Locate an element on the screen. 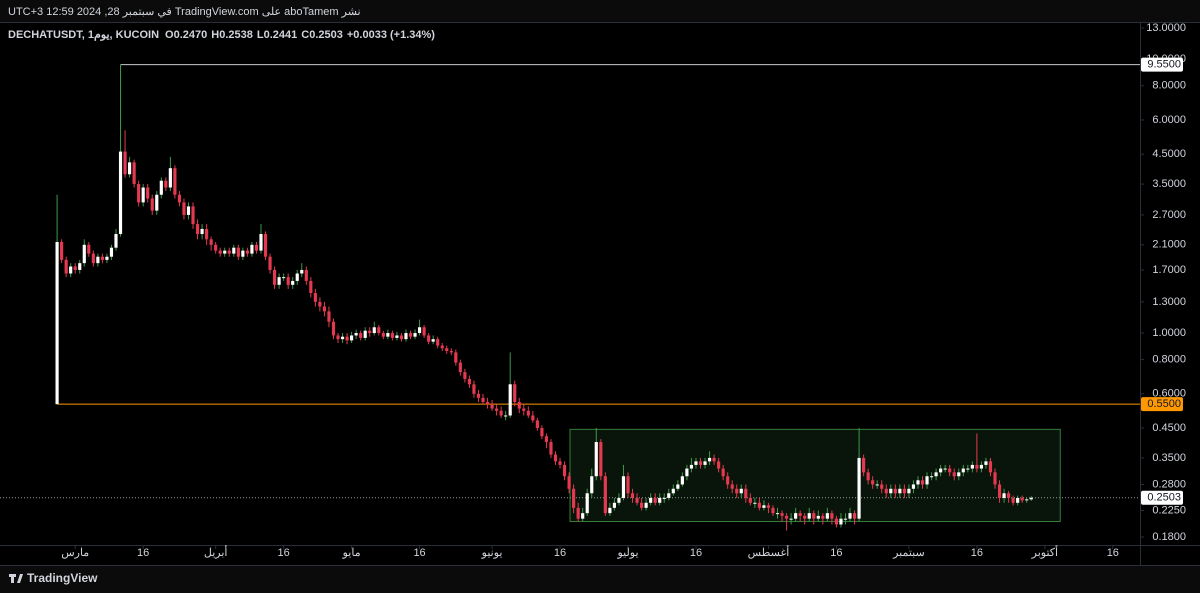 The height and width of the screenshot is (593, 1200). y-tick-label: 0.2250 is located at coordinates (1169, 510).